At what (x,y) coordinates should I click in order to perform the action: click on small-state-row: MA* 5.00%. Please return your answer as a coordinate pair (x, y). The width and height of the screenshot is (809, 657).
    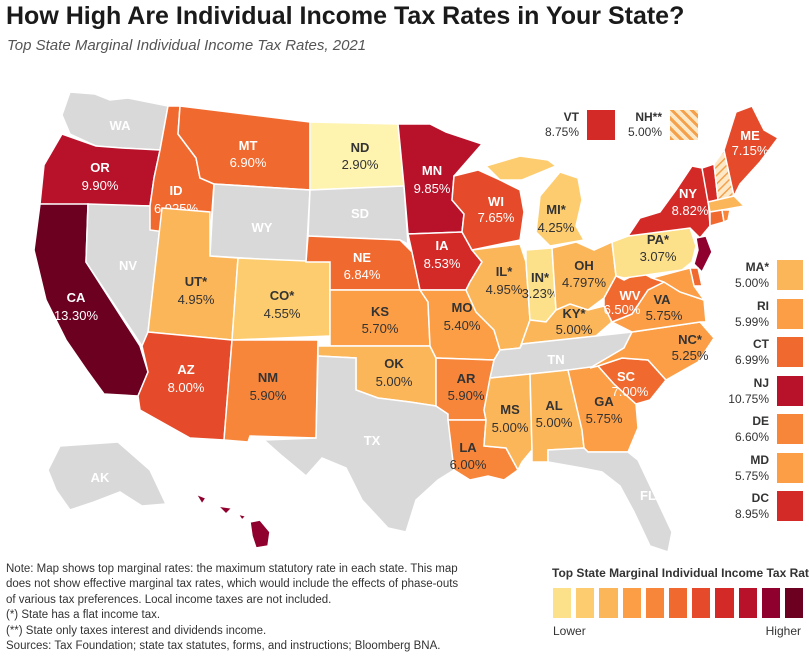
    Looking at the image, I should click on (759, 278).